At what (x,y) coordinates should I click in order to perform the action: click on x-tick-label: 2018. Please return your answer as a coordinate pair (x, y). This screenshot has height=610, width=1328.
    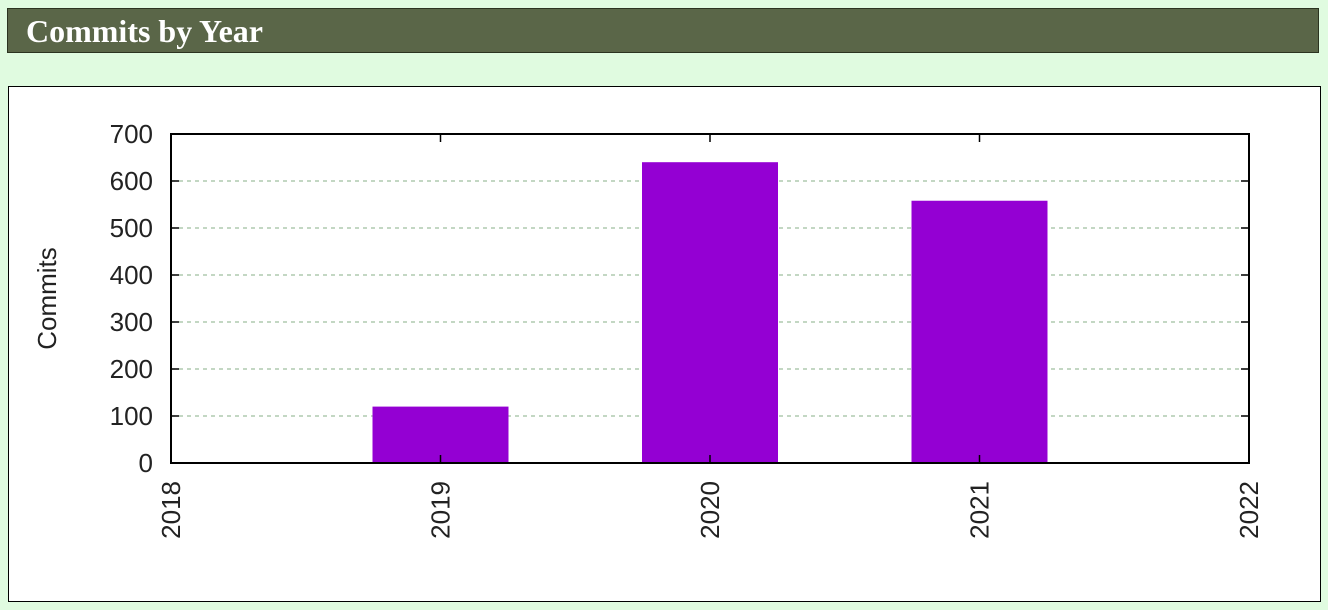
    Looking at the image, I should click on (171, 510).